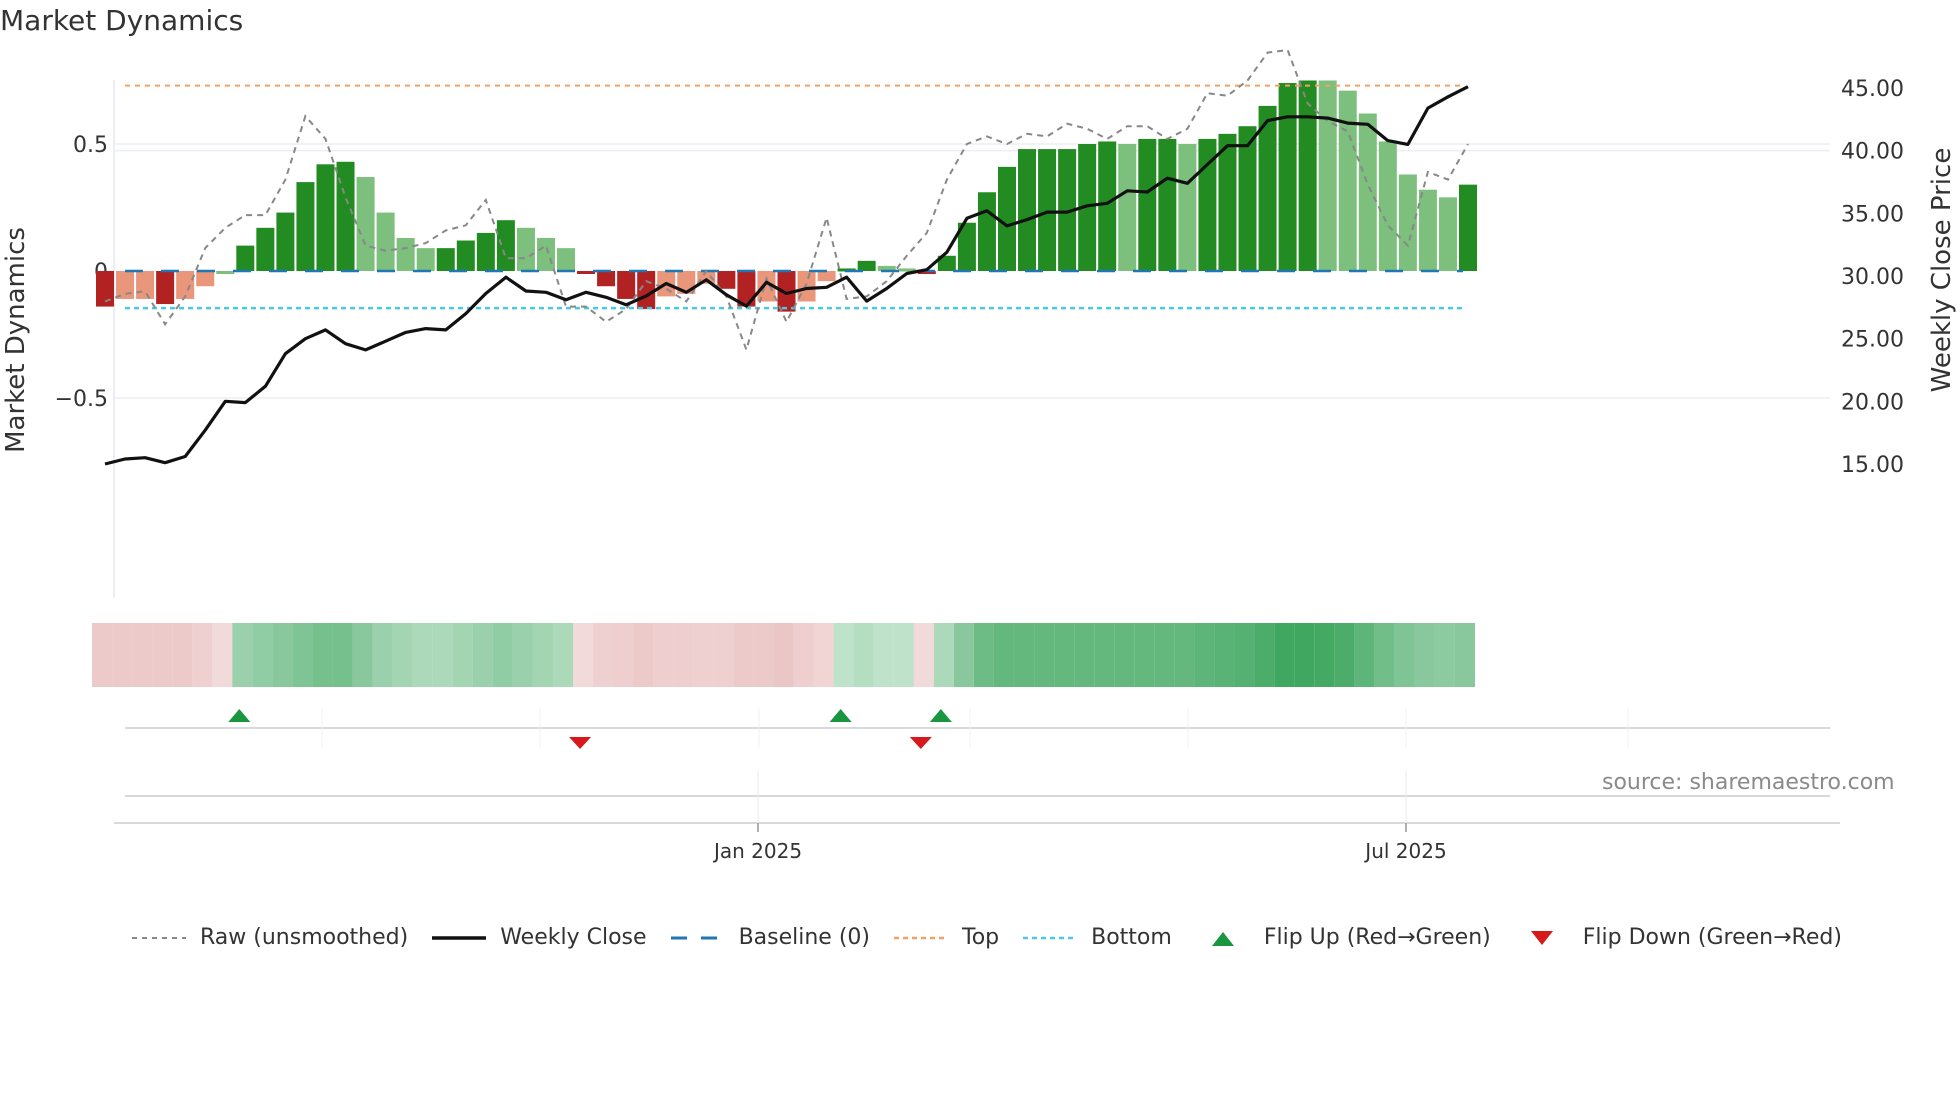  What do you see at coordinates (269, 937) in the screenshot?
I see `legend-item-raw: Raw (unsmoothed)` at bounding box center [269, 937].